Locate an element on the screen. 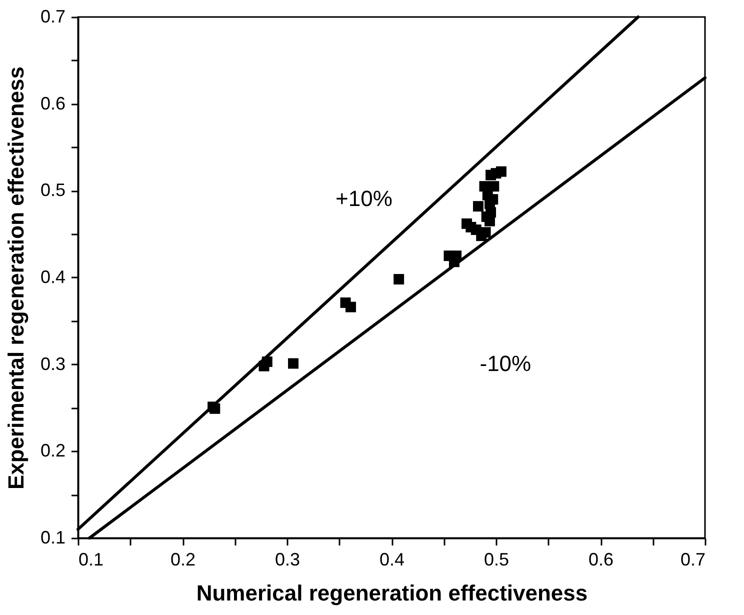  x-tick-label: 0.2 is located at coordinates (183, 560).